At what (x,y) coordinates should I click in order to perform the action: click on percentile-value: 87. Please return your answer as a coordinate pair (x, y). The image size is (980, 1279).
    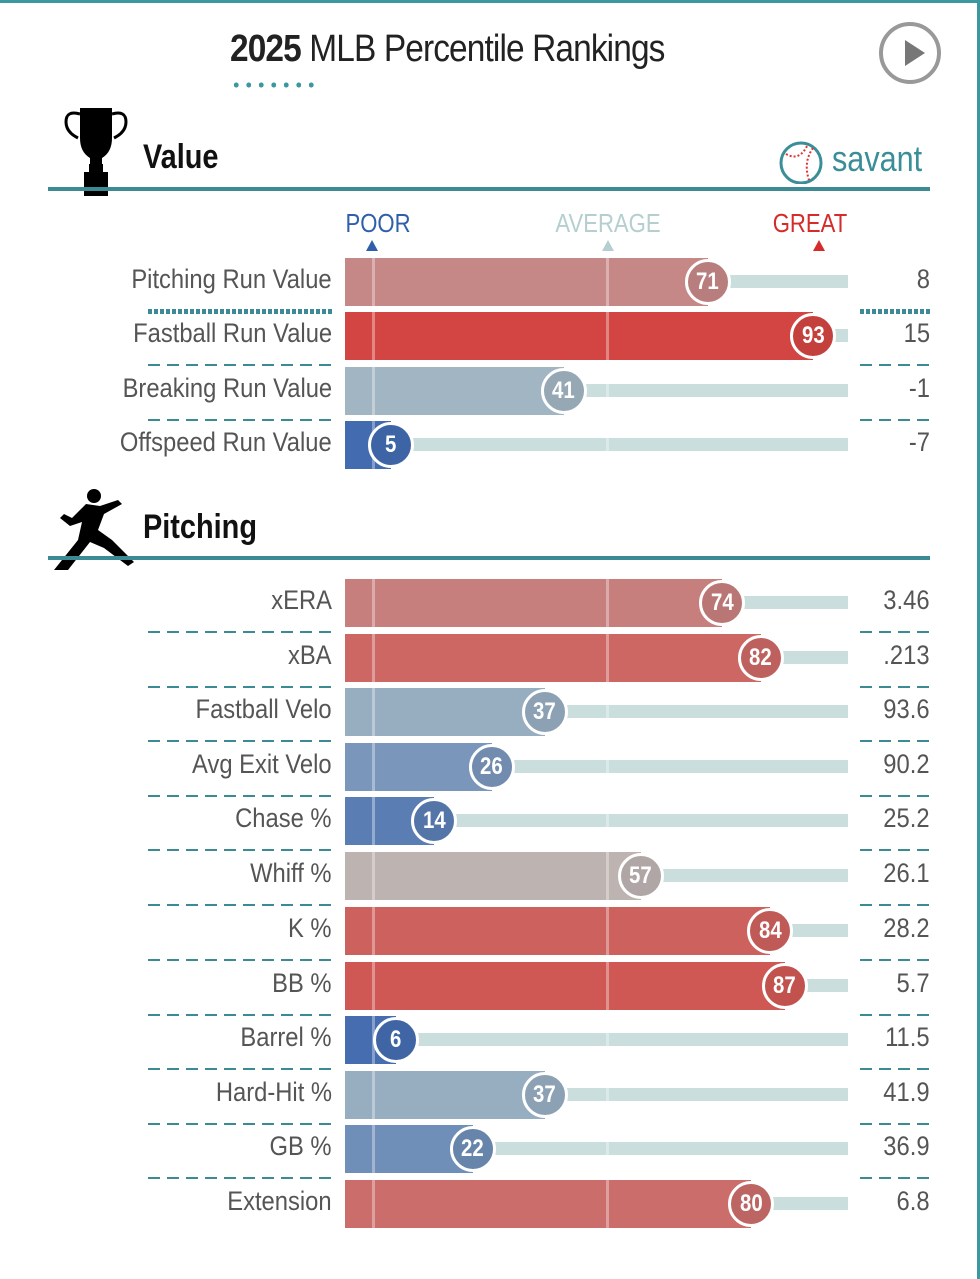
    Looking at the image, I should click on (784, 985).